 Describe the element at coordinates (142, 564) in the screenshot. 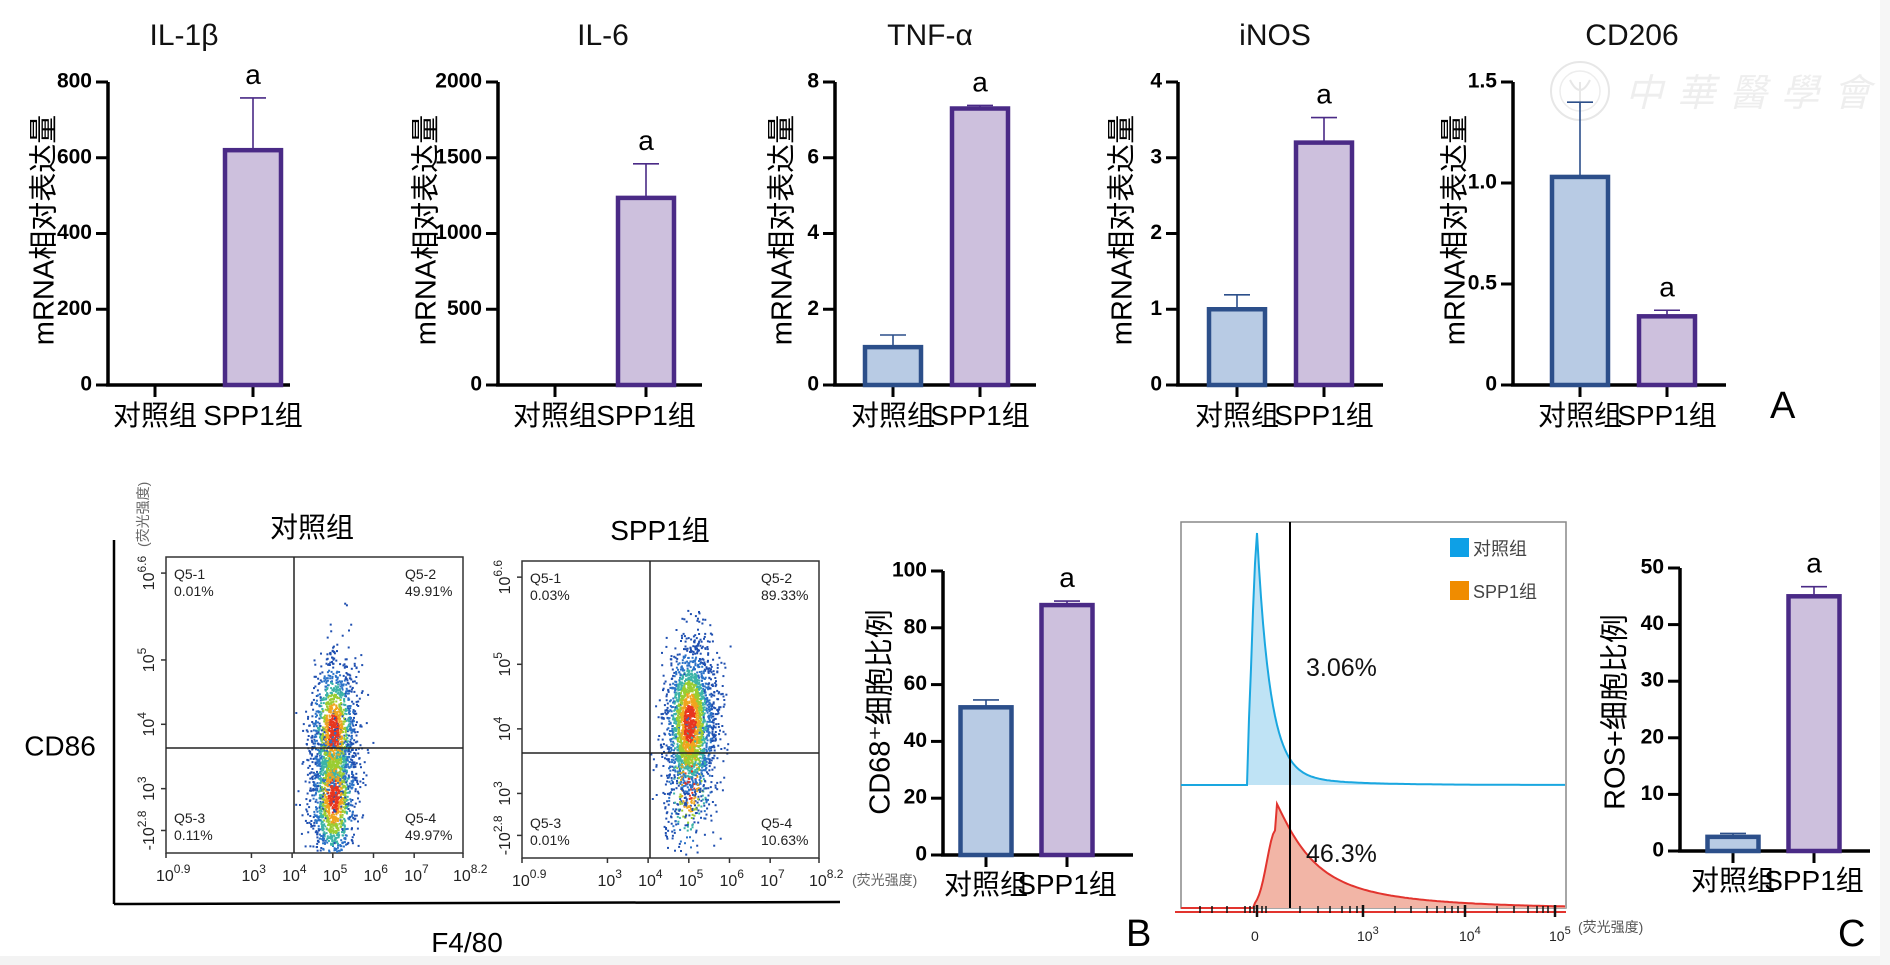

I see `tick-exponent: 6.6` at that location.